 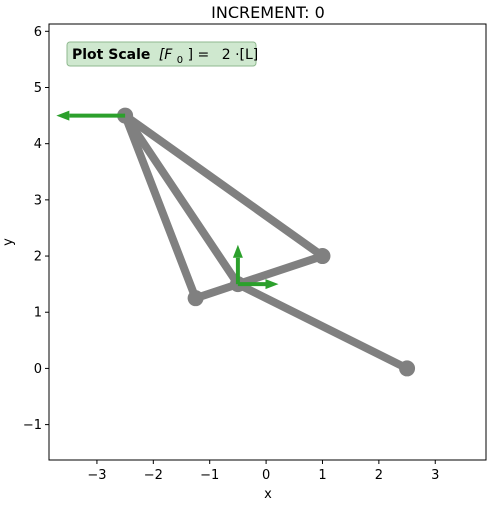 What do you see at coordinates (153, 475) in the screenshot?
I see `x-tick-label: −2` at bounding box center [153, 475].